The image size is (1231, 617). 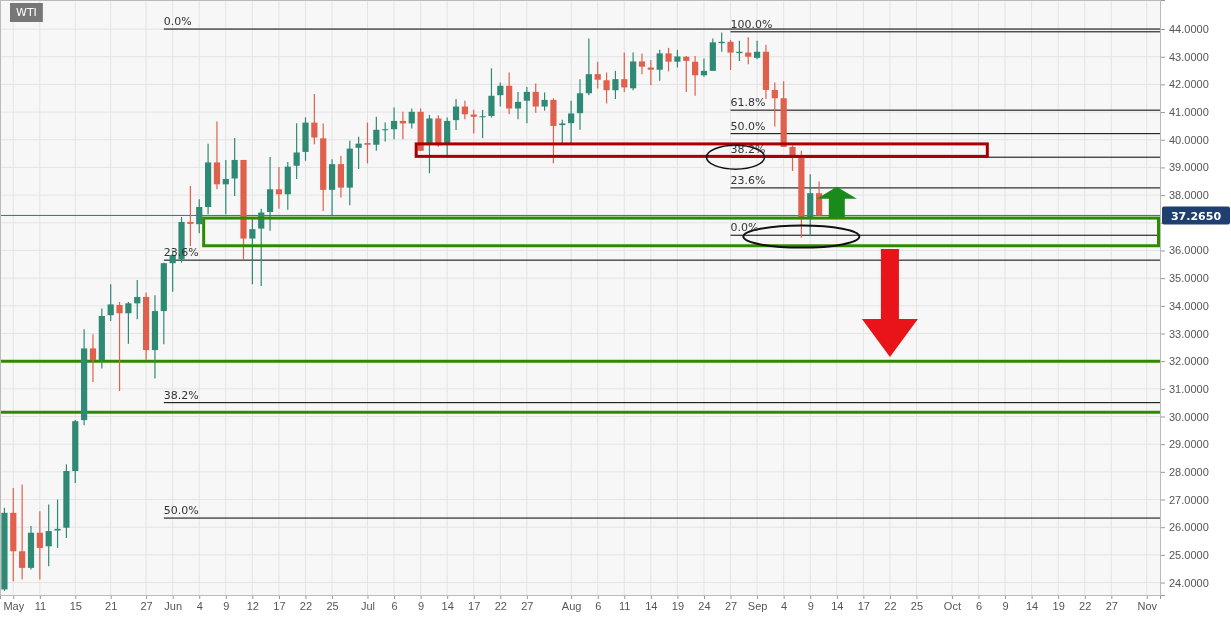 What do you see at coordinates (952, 605) in the screenshot?
I see `x-tick-label: Oct` at bounding box center [952, 605].